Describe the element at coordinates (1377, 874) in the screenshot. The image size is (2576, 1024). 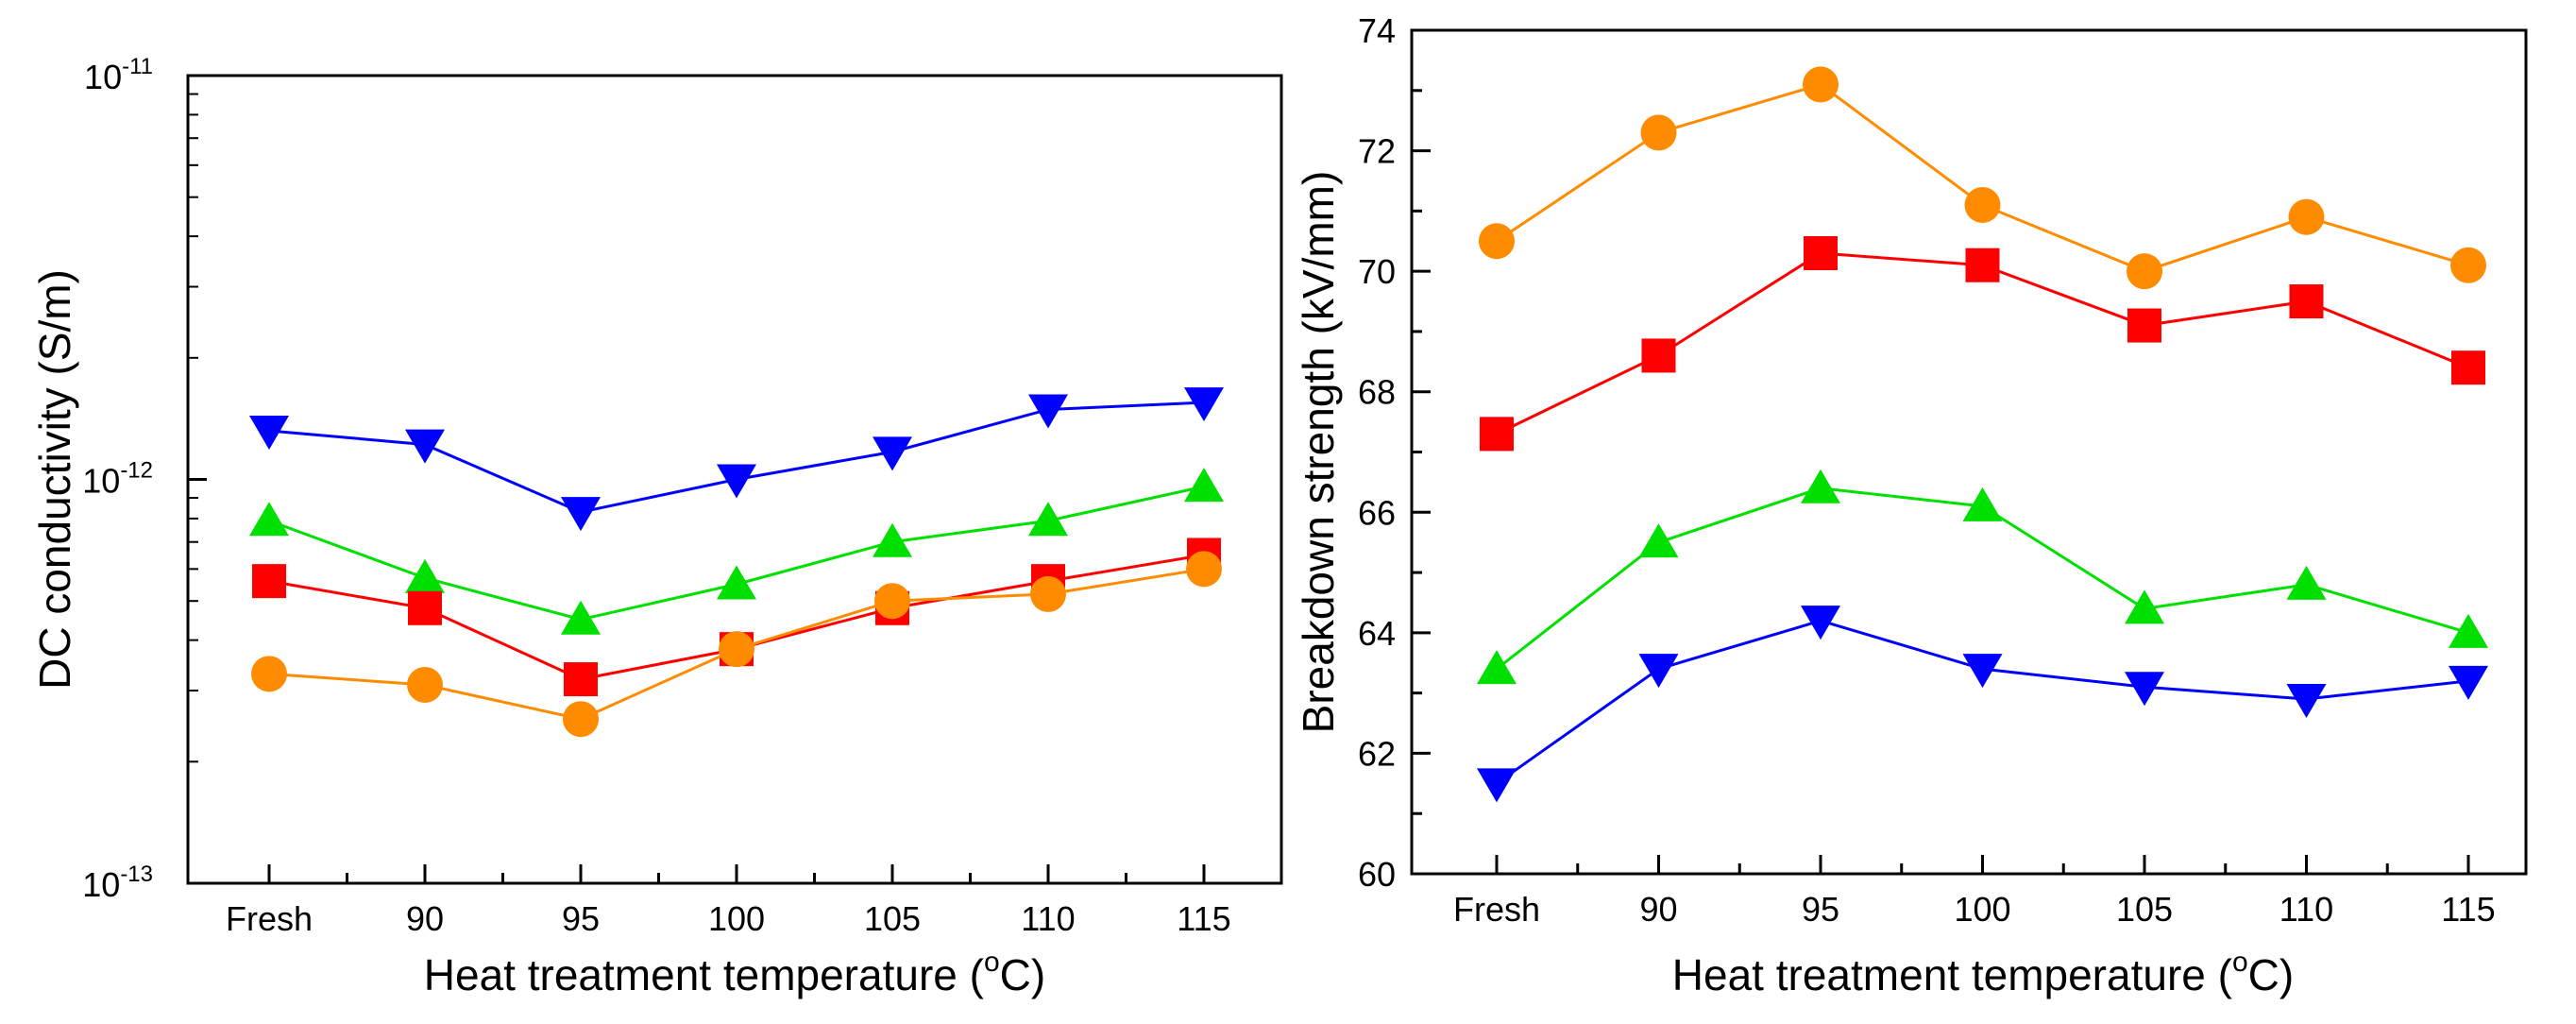
I see `y-tick-label: 60` at that location.